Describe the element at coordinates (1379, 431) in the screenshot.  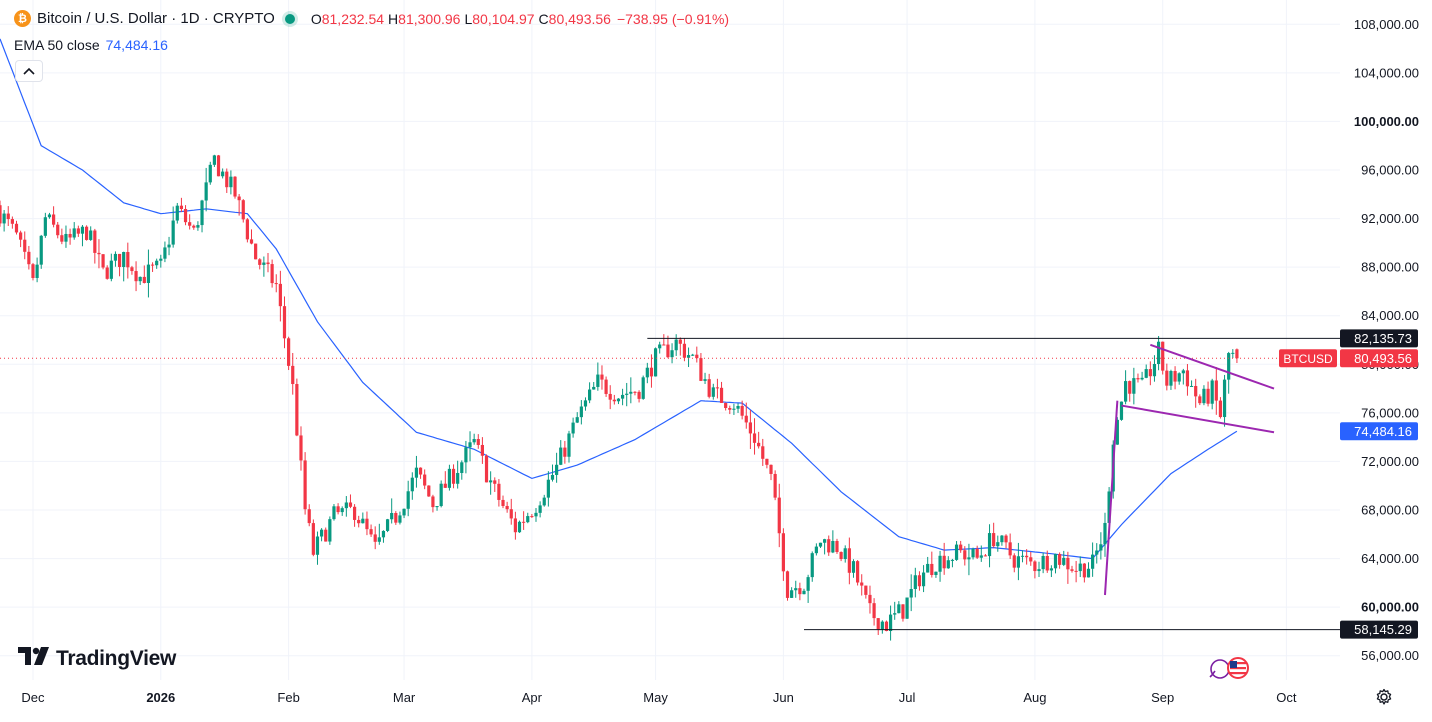
I see `price-tag-ema` at that location.